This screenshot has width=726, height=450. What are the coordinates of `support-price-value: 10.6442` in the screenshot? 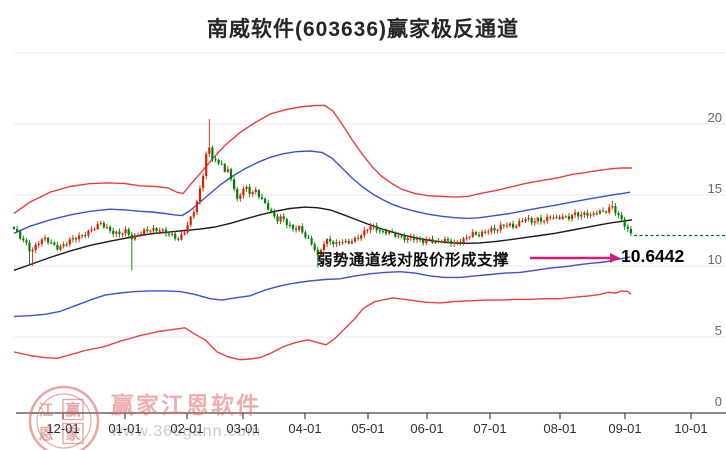 It's located at (653, 256).